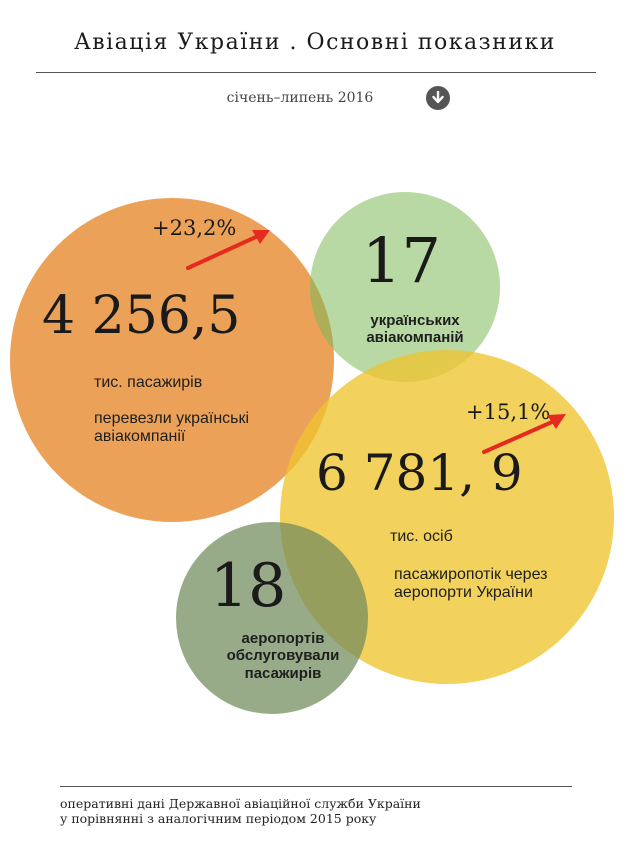 The width and height of the screenshot is (630, 842). I want to click on airlines-description: українських авіакомпаній, so click(415, 329).